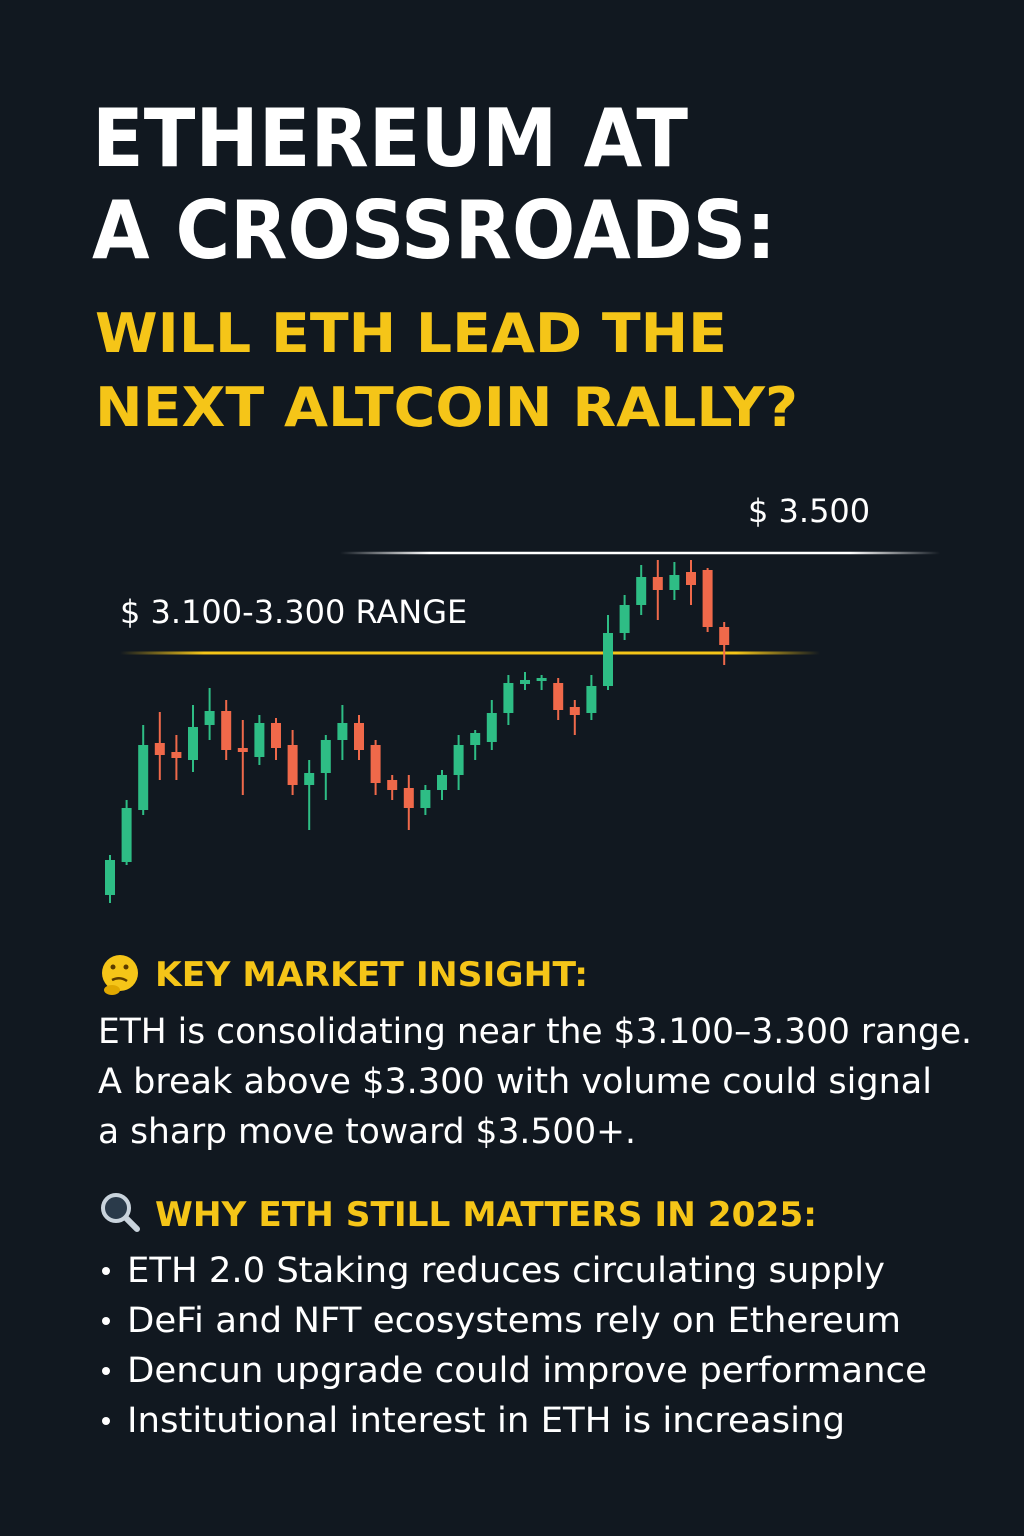 This screenshot has width=1024, height=1536. Describe the element at coordinates (293, 612) in the screenshot. I see `level-label: $ 3.100-3.300 RANGE` at that location.